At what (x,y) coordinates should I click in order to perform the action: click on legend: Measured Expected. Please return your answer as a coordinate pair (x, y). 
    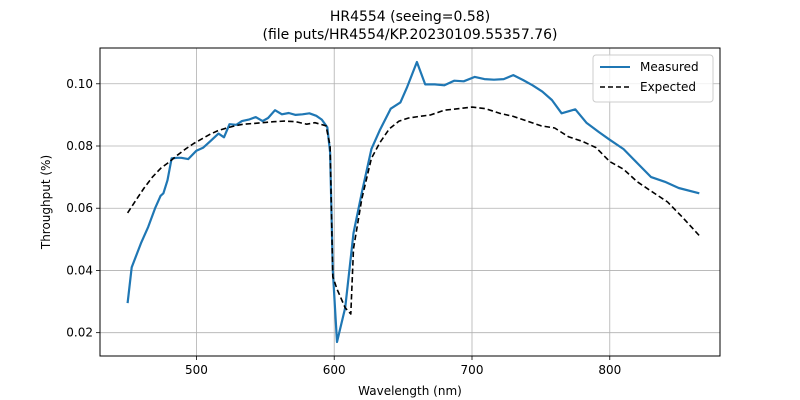
    Looking at the image, I should click on (653, 78).